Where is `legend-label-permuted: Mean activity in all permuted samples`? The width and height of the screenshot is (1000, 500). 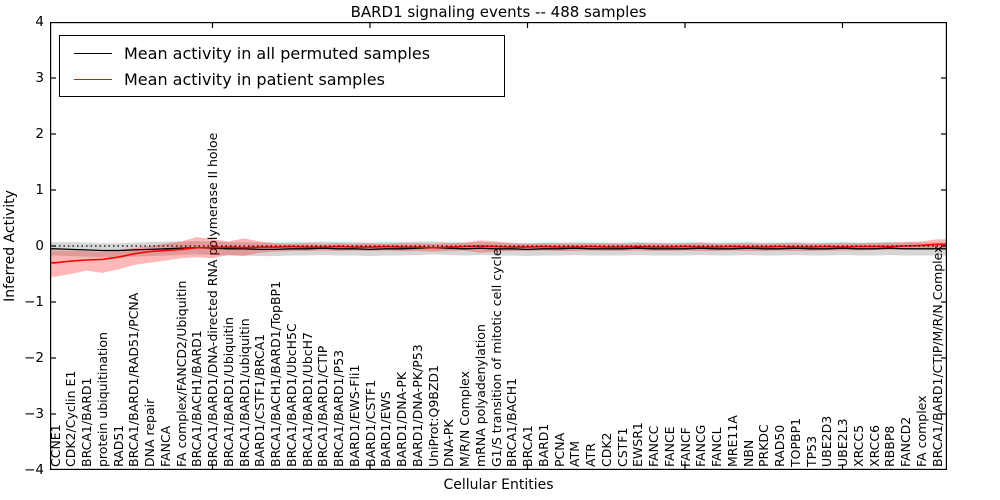
legend-label-permuted: Mean activity in all permuted samples is located at coordinates (277, 53).